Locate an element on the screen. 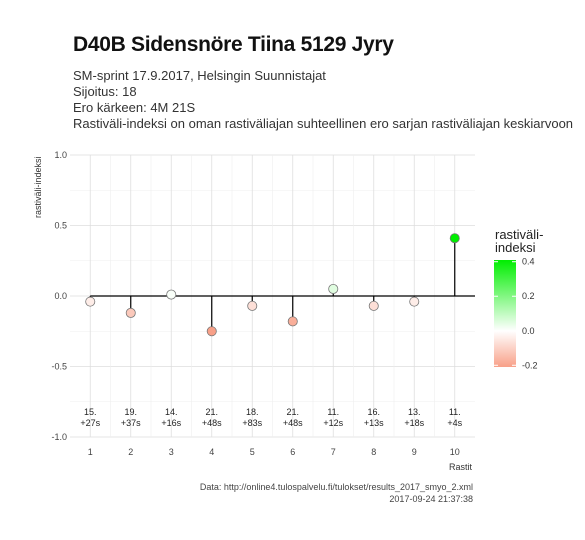 Image resolution: width=585 pixels, height=540 pixels. time-diff-label: +12s is located at coordinates (333, 423).